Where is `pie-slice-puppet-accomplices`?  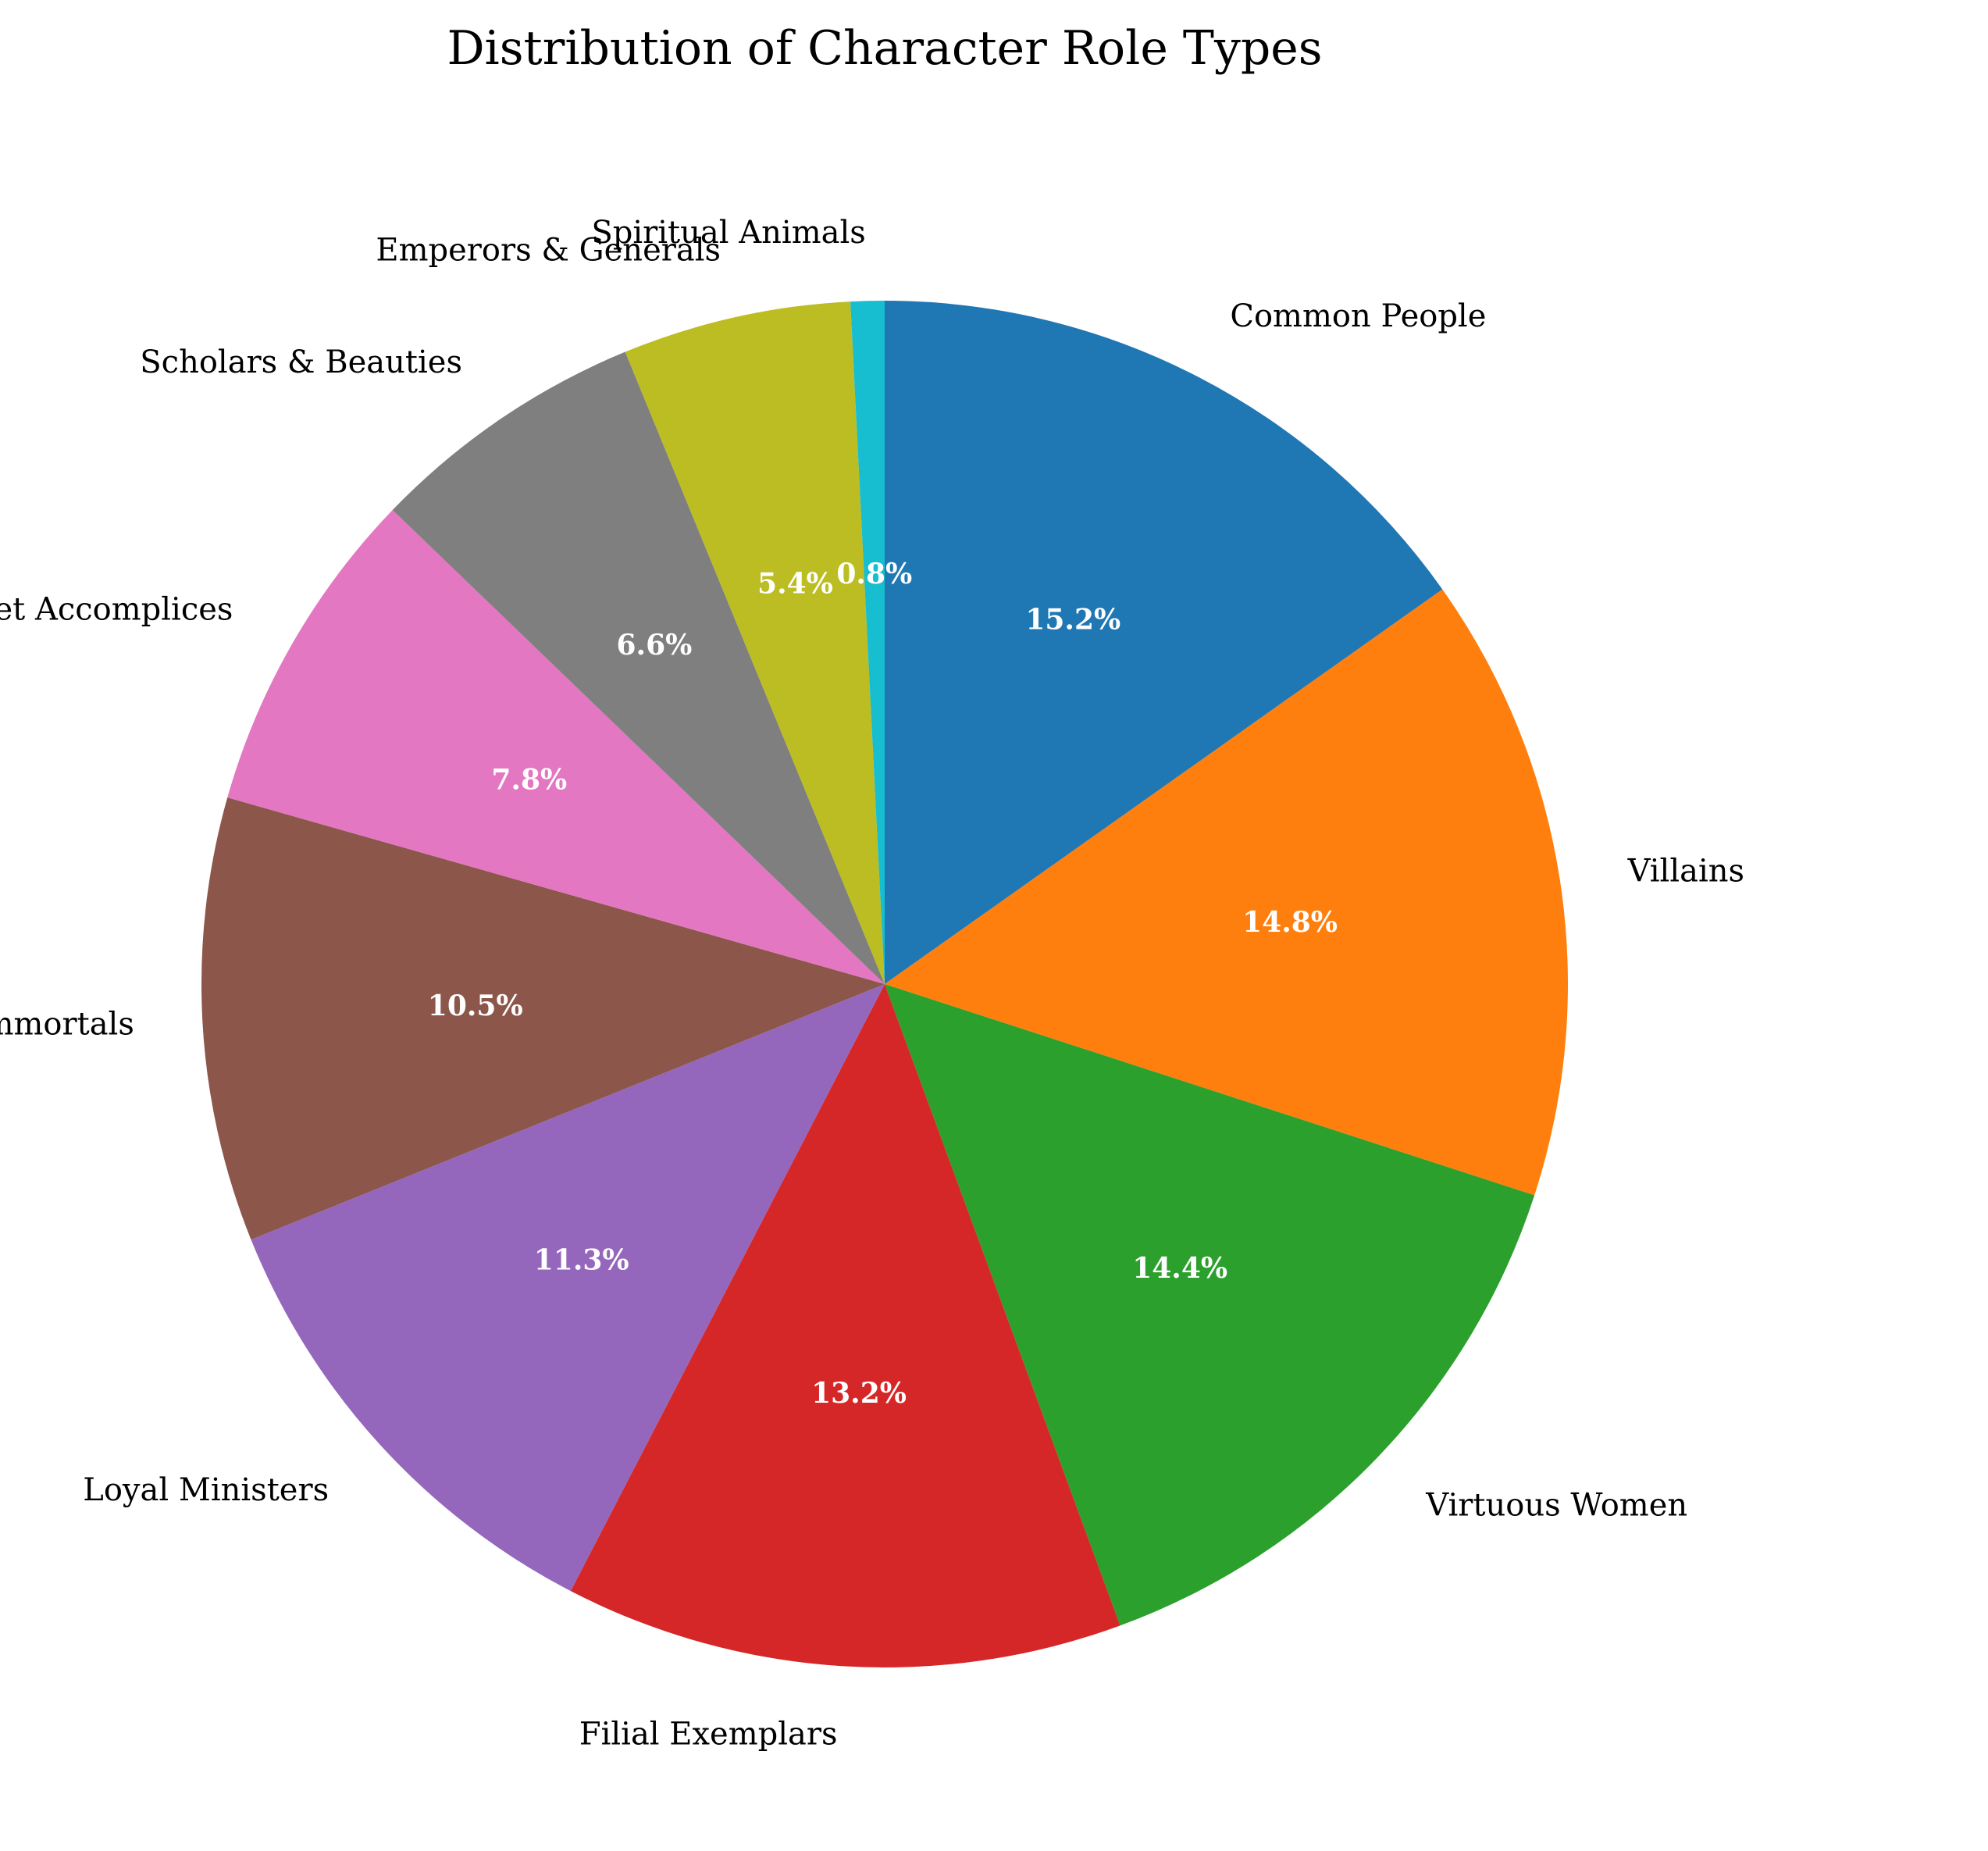 pie-slice-puppet-accomplices is located at coordinates (556, 747).